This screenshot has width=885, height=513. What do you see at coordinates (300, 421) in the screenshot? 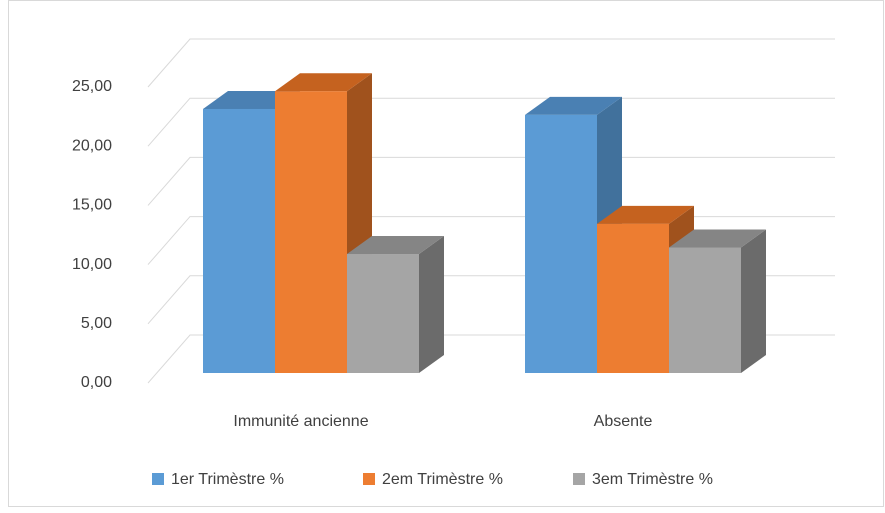
I see `x-tick-label: Immunité ancienne` at bounding box center [300, 421].